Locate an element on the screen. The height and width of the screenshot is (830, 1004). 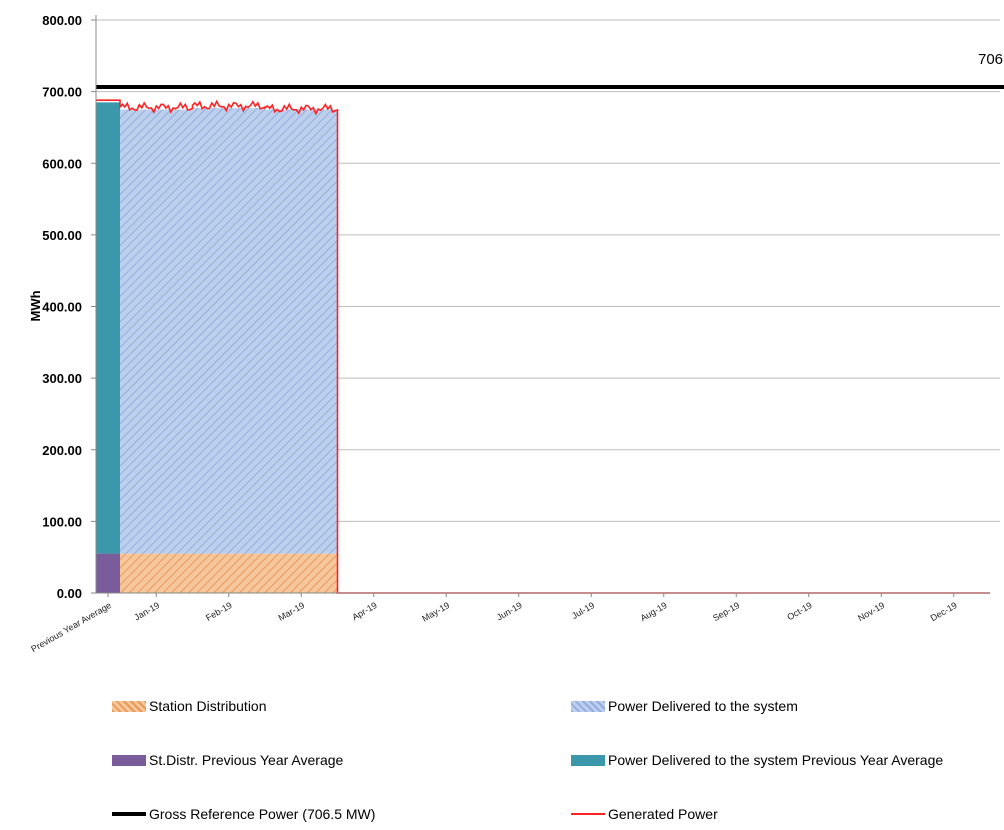
y-tick-label: 800.00 is located at coordinates (62, 20).